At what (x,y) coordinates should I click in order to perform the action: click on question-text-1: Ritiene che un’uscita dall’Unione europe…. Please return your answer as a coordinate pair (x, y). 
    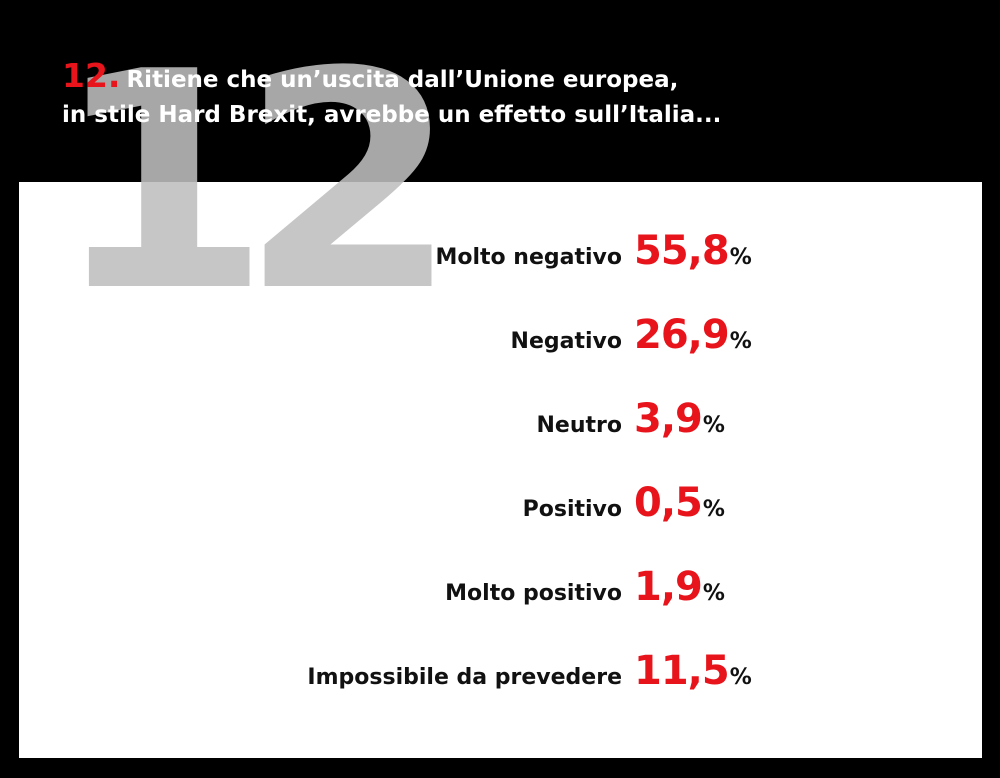
    Looking at the image, I should click on (402, 80).